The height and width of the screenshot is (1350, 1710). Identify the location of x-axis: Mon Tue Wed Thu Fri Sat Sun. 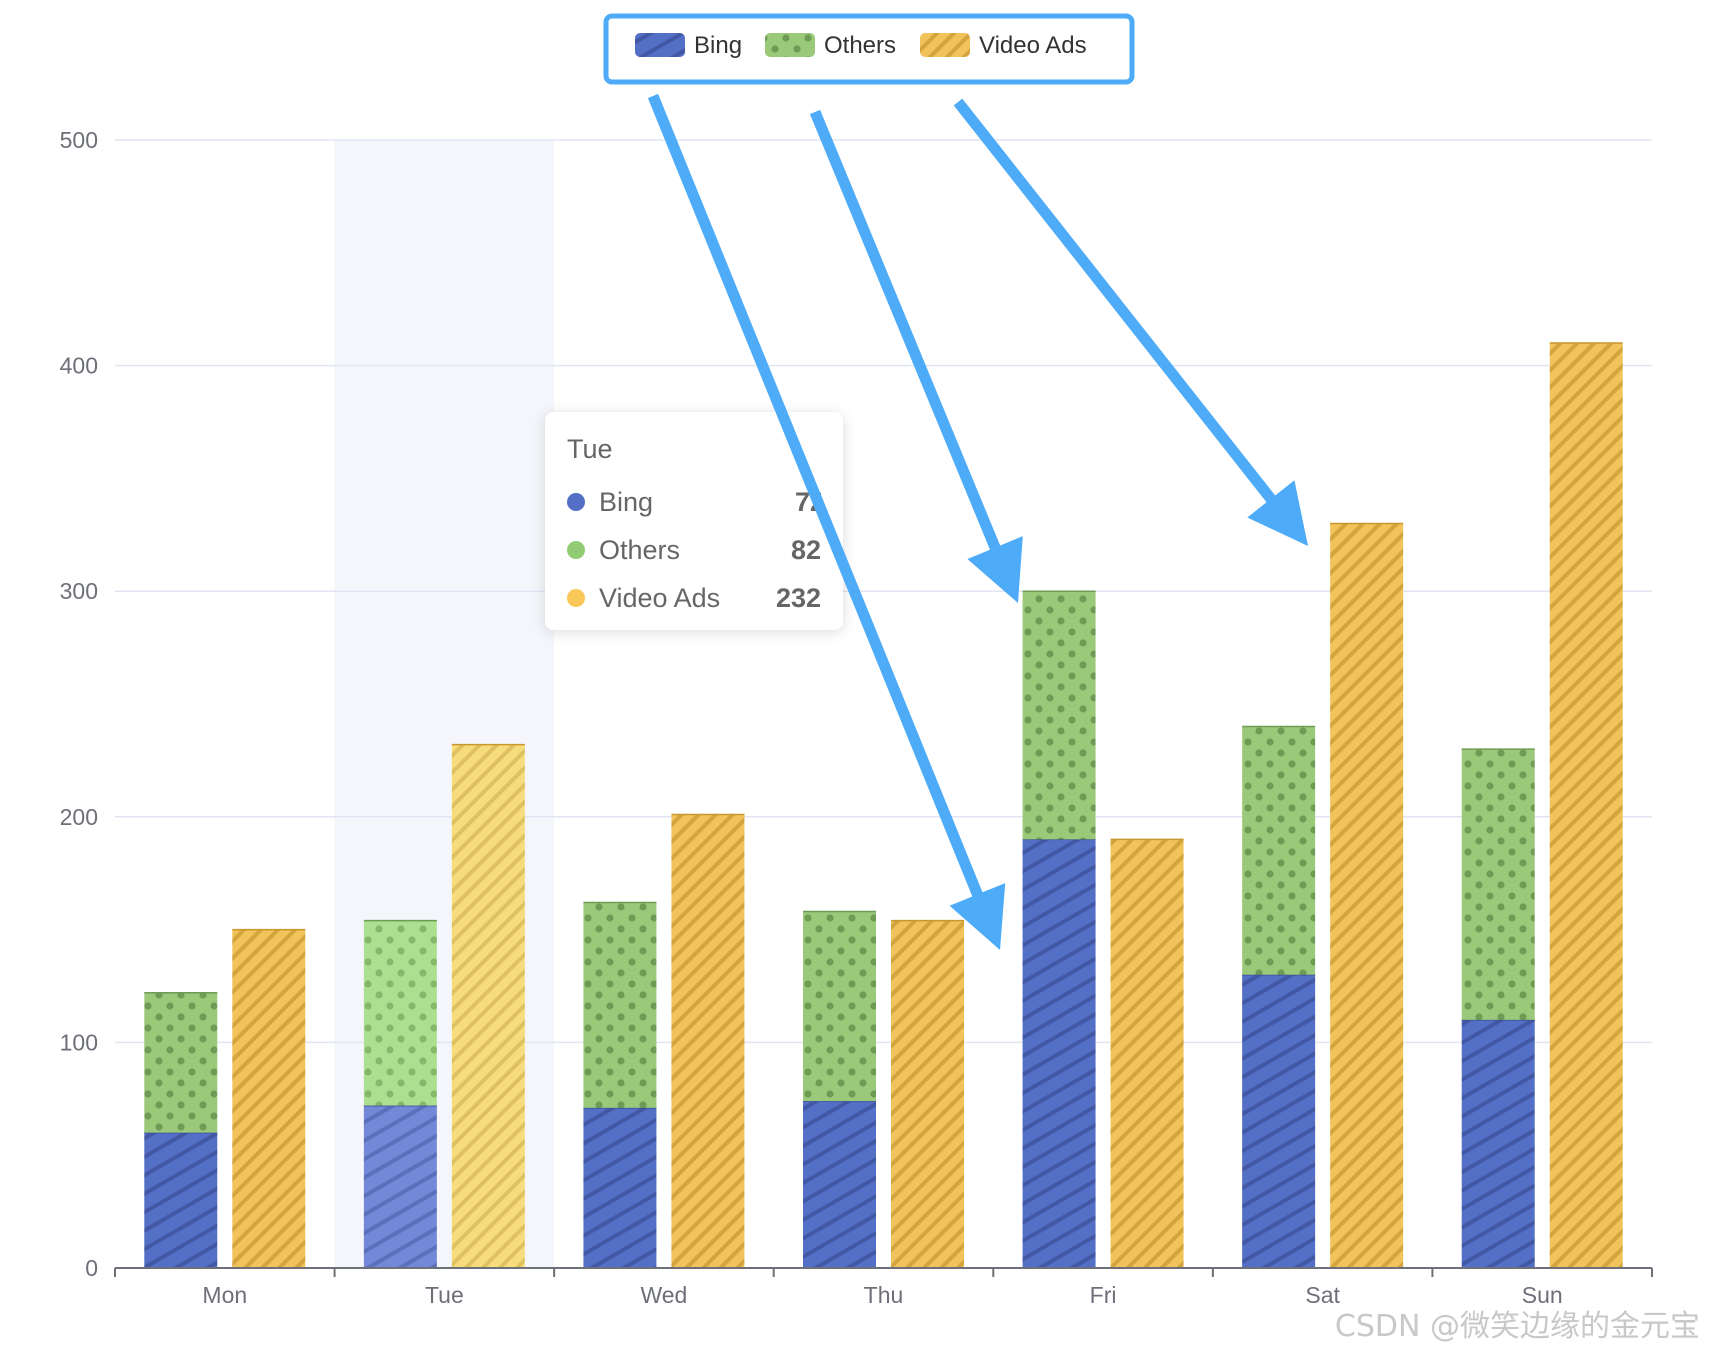
(883, 1287).